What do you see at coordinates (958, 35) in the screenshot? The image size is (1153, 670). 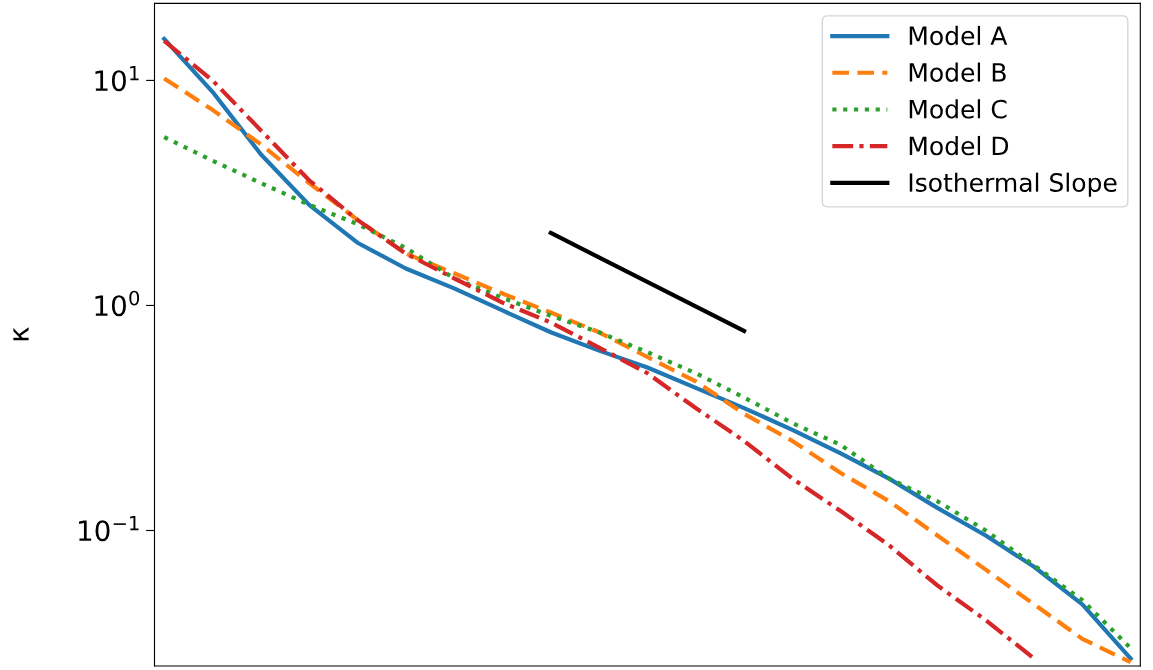 I see `legend-label: Model A` at bounding box center [958, 35].